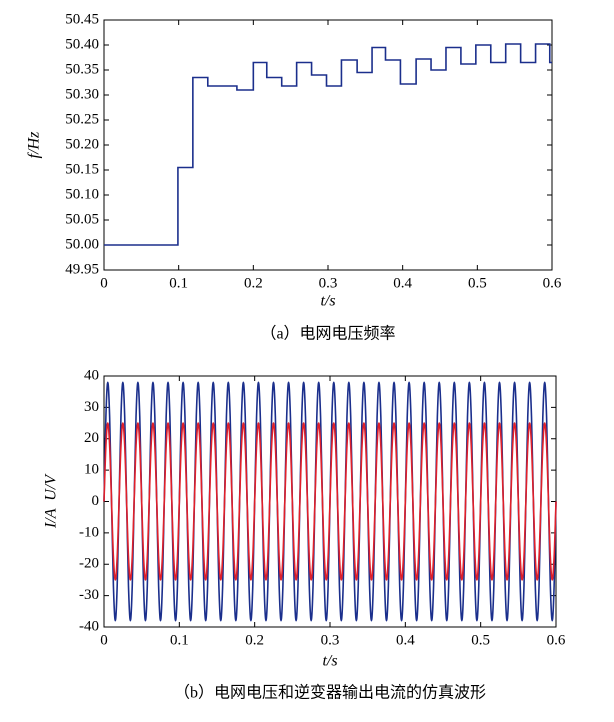  What do you see at coordinates (82, 194) in the screenshot?
I see `y-tick-label: 50.10` at bounding box center [82, 194].